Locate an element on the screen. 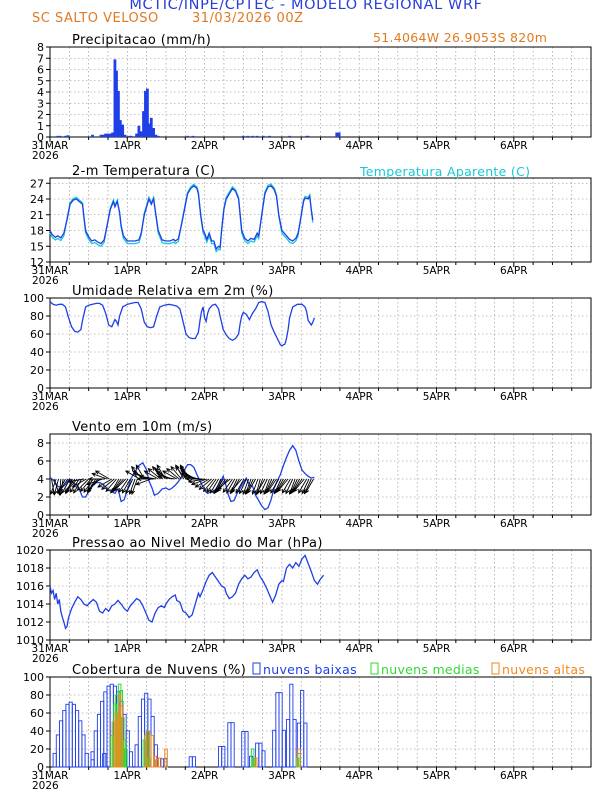 Image resolution: width=612 pixels, height=792 pixels. rh-title: Umidade Relativa em 2m (%) is located at coordinates (173, 291).